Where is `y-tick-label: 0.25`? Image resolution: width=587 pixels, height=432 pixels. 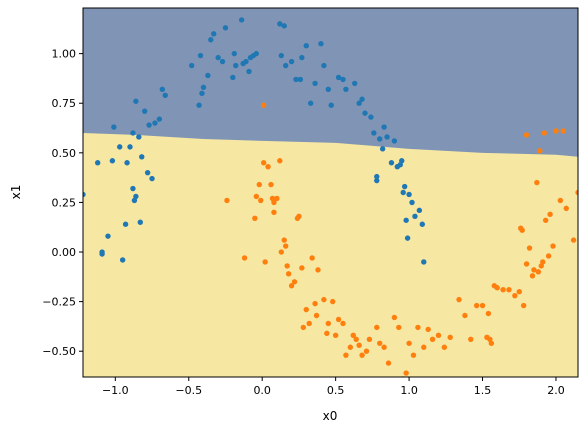
y-tick-label: 0.25 is located at coordinates (64, 202).